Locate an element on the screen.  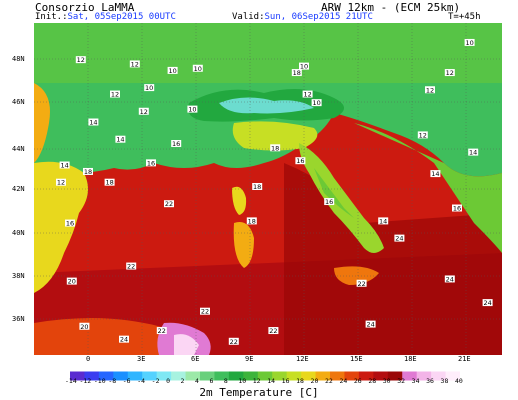
lon-label: 6E is located at coordinates (195, 359).